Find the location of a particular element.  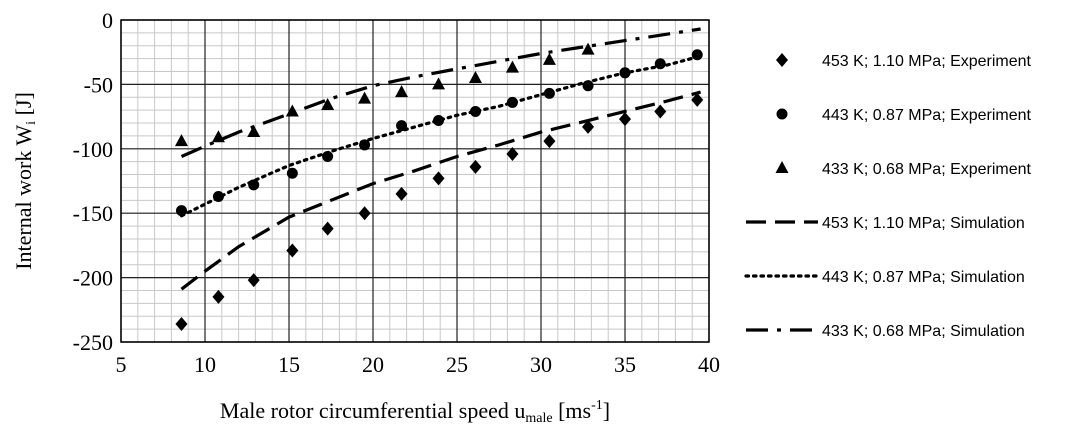

x-tick-label: 40 is located at coordinates (709, 364).